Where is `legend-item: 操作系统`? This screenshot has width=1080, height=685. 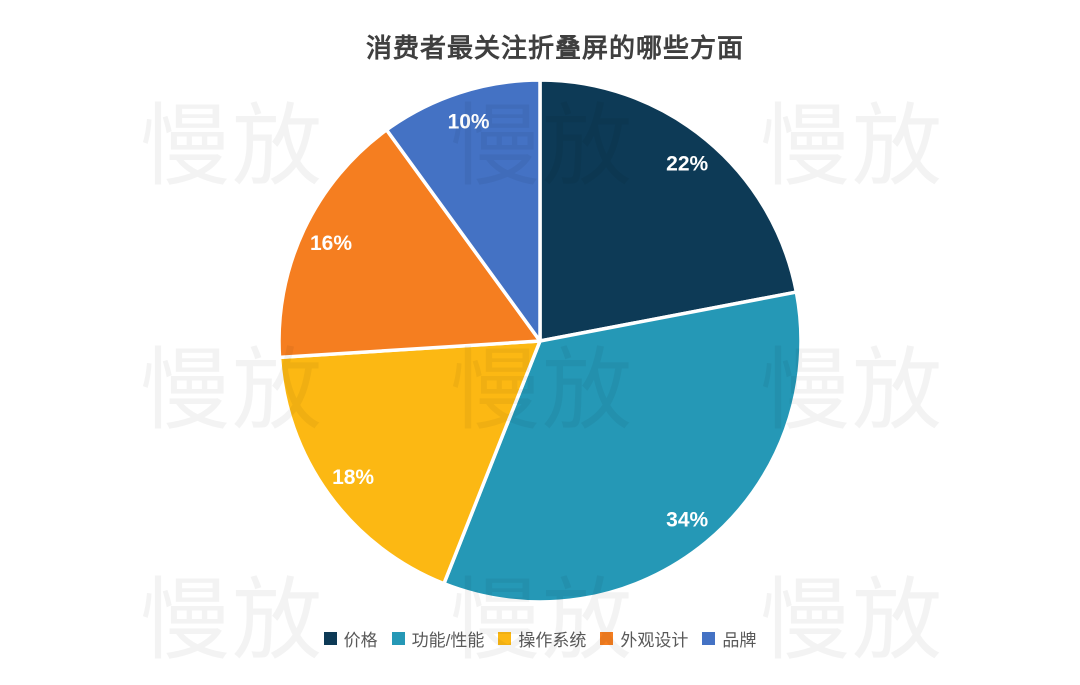
legend-item: 操作系统 is located at coordinates (542, 638).